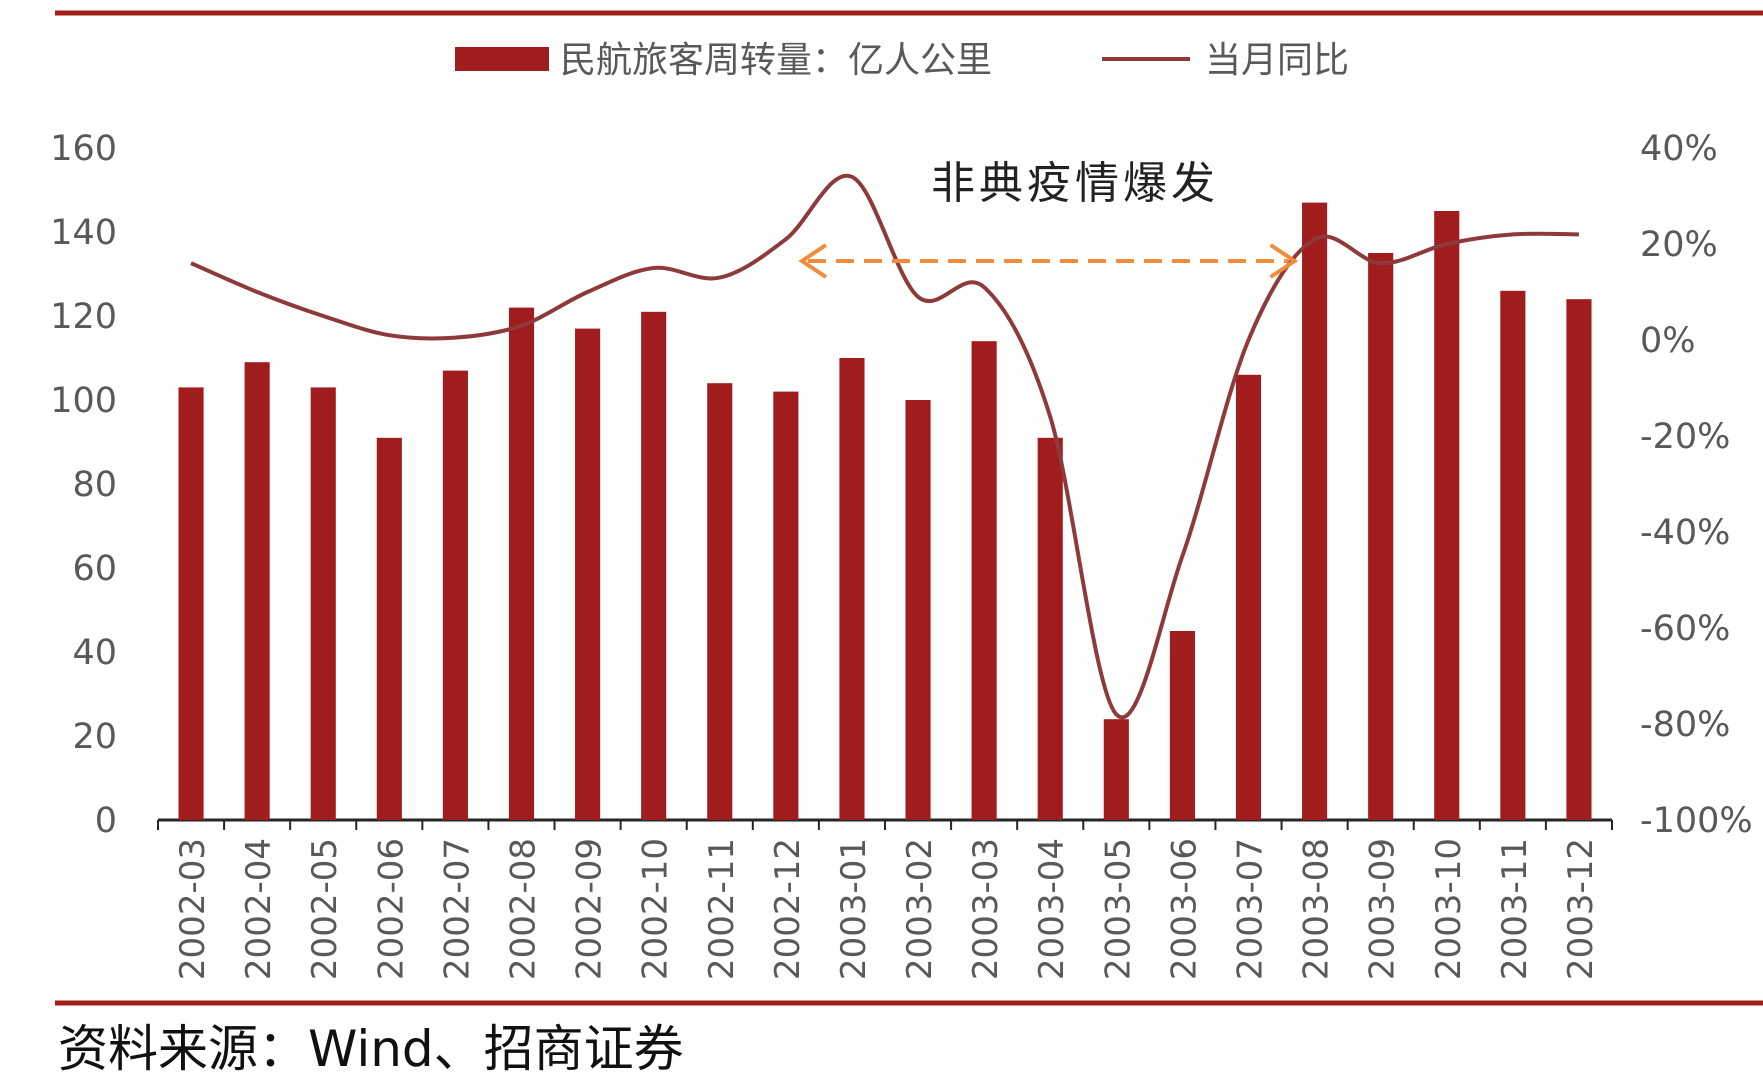 The width and height of the screenshot is (1763, 1086). Describe the element at coordinates (325, 909) in the screenshot. I see `x-tick-label: 2002-05` at that location.